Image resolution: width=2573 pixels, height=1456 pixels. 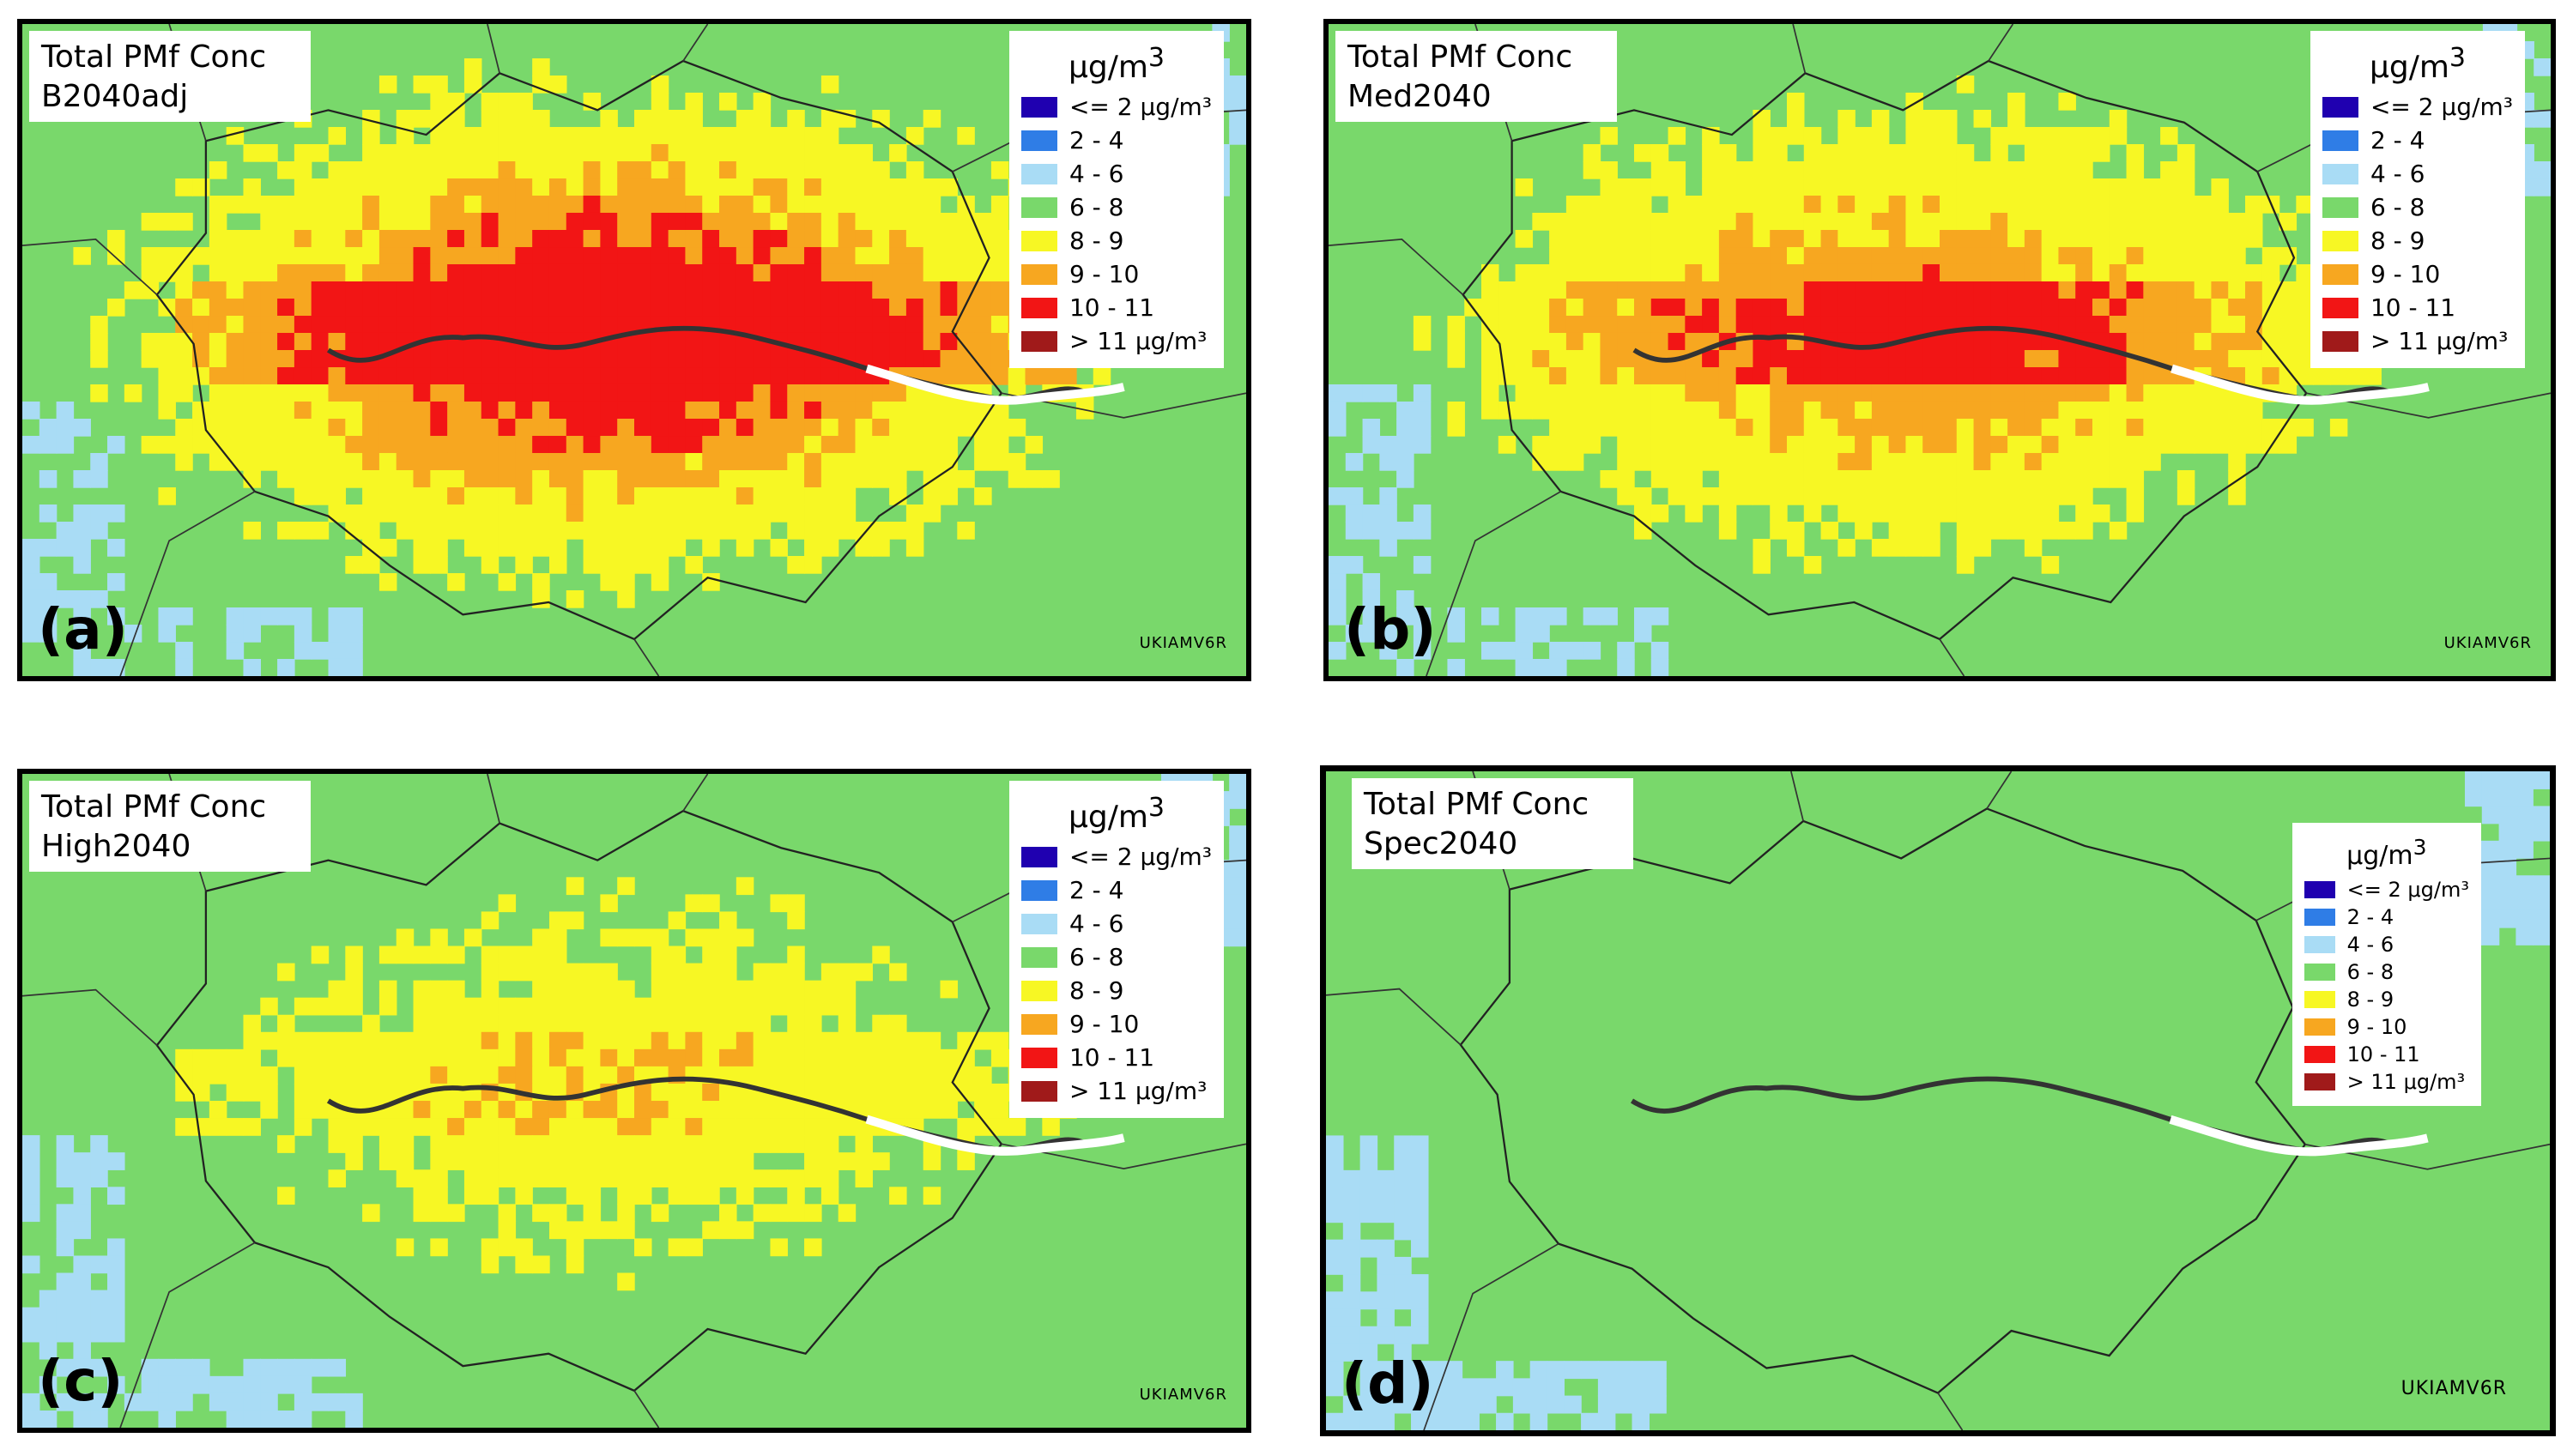 I want to click on thames-estuary, so click(x=2300, y=384).